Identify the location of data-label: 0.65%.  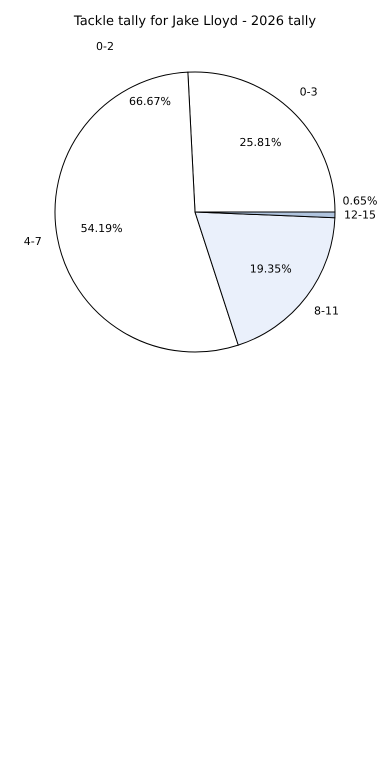
(360, 201).